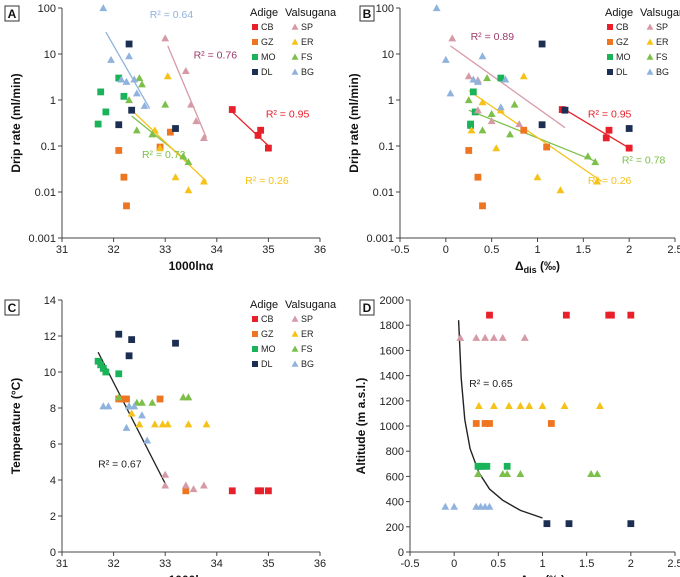  I want to click on x-tick-label: 35, so click(268, 564).